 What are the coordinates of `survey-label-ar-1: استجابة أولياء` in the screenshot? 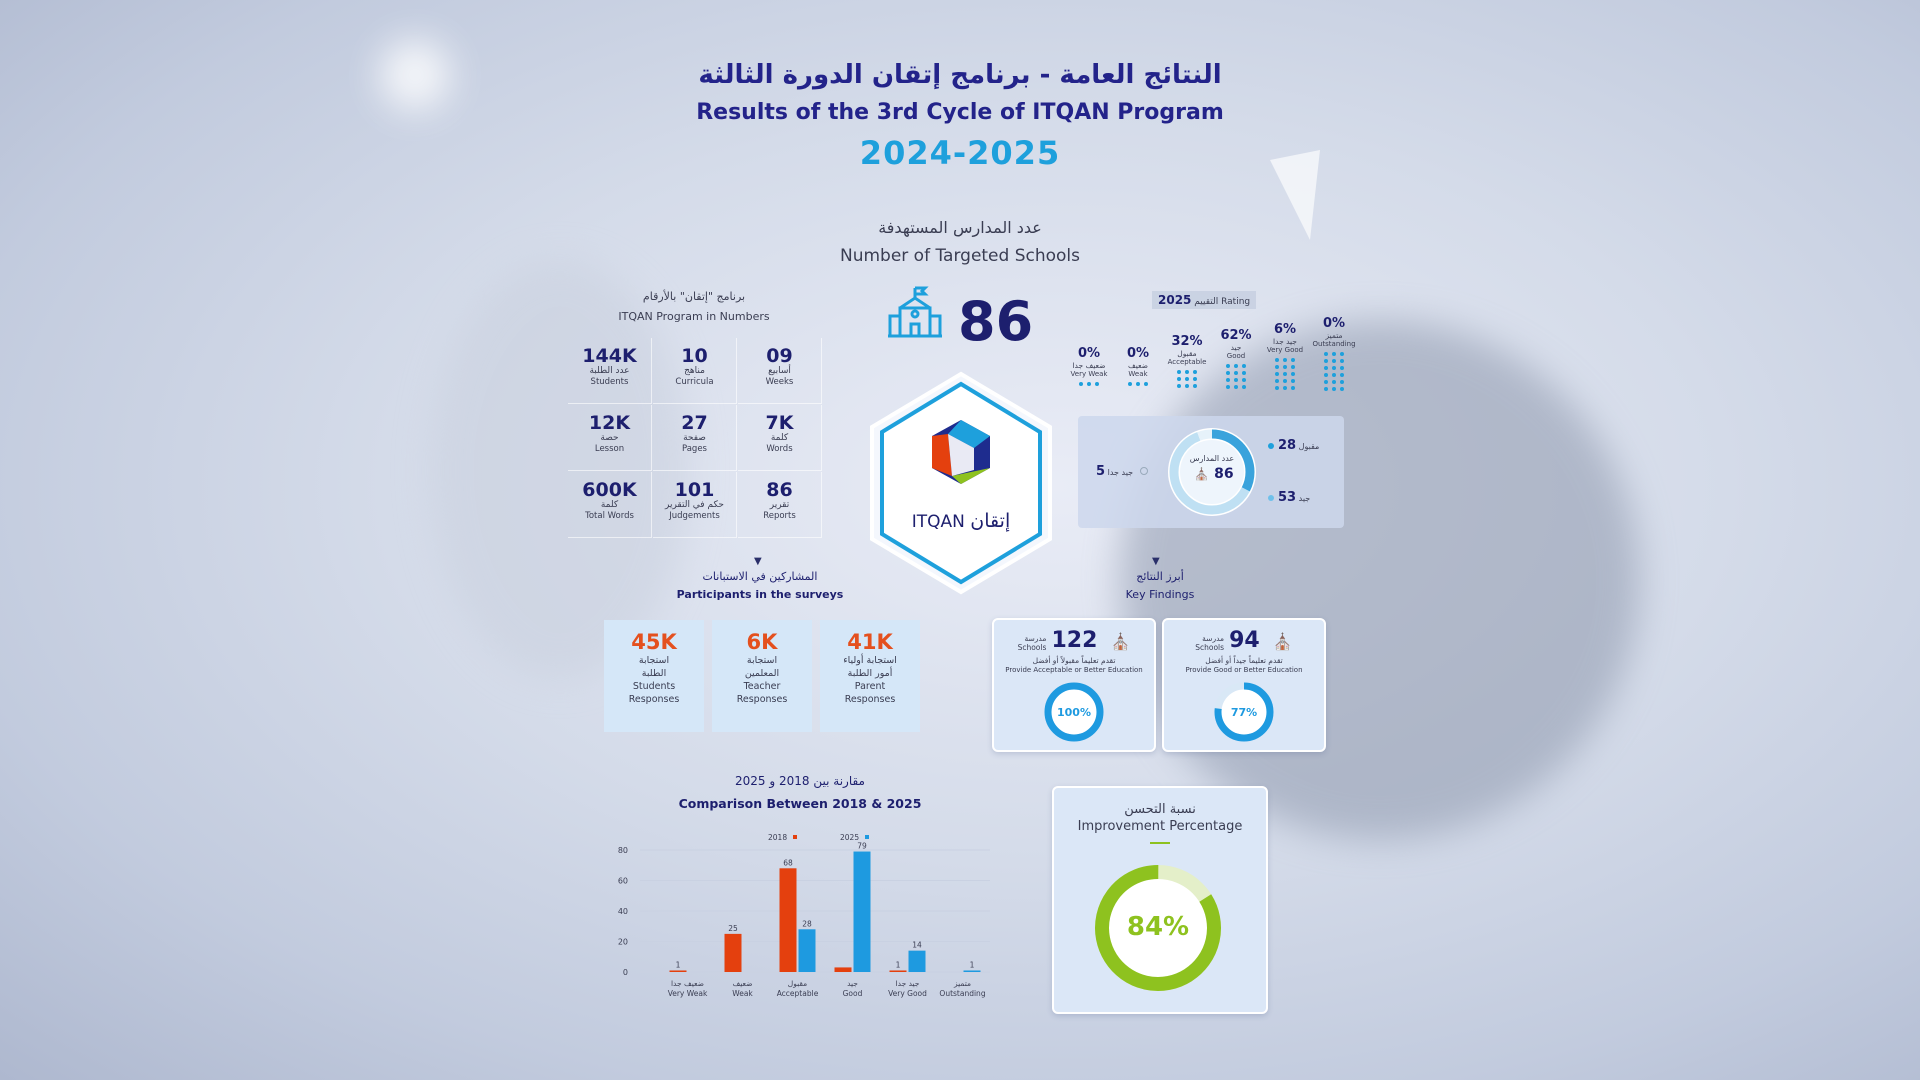 It's located at (870, 660).